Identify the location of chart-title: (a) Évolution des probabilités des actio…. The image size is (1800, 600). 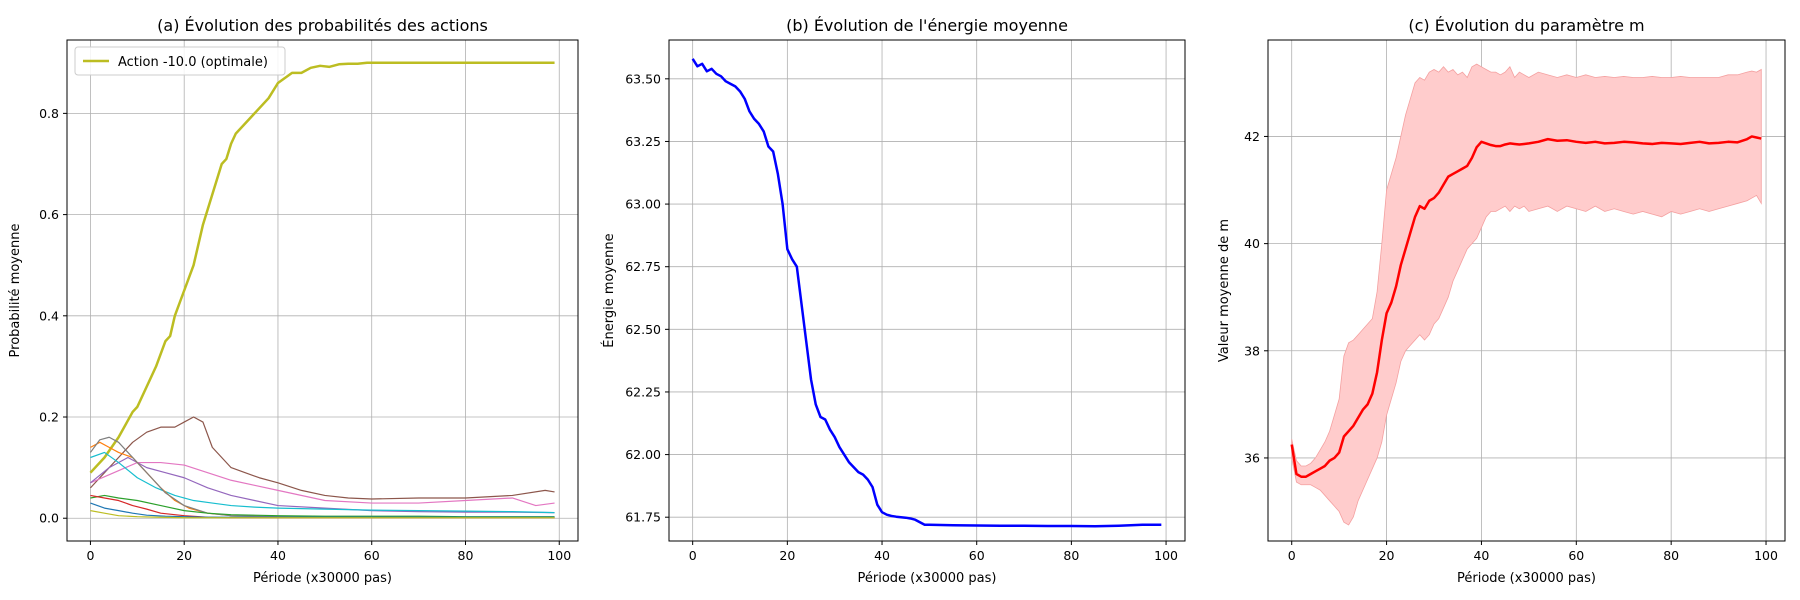
(322, 25).